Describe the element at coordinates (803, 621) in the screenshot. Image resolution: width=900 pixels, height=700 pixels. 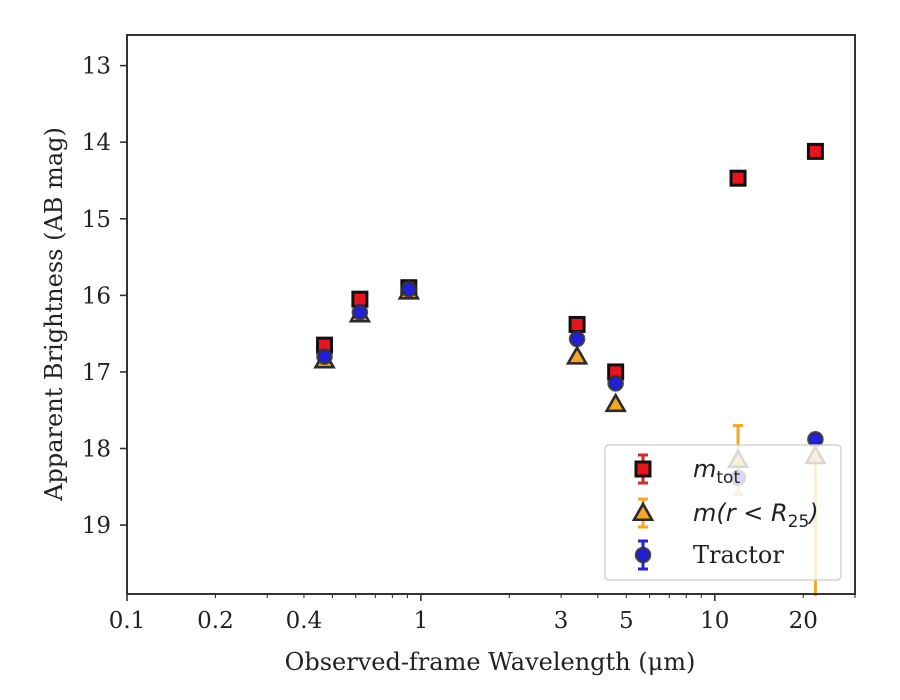
I see `x-tick-label: 20` at that location.